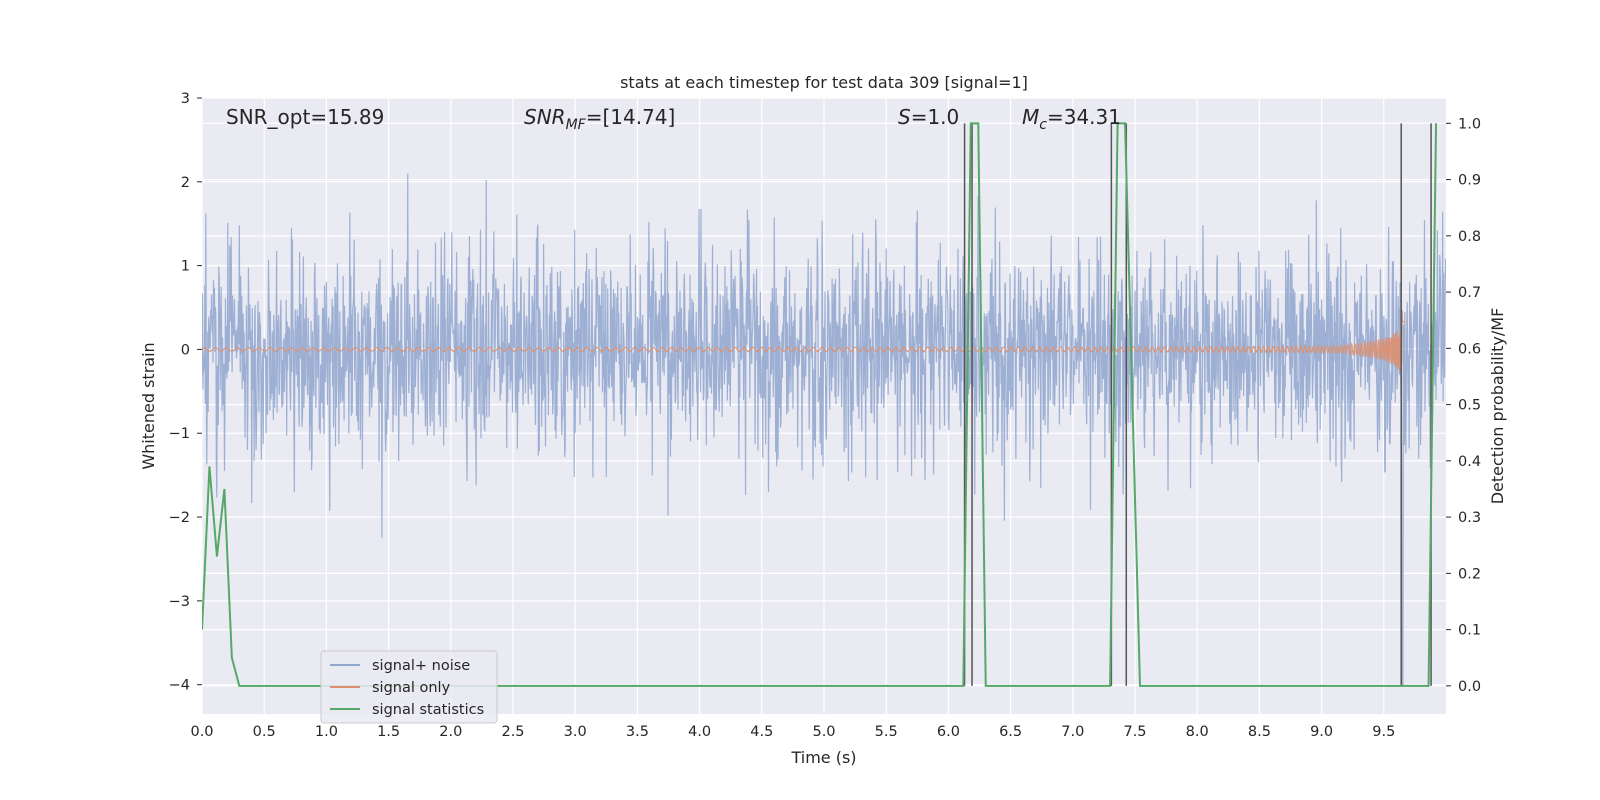 The width and height of the screenshot is (1600, 800). I want to click on x-tick-label: 8.0, so click(1197, 732).